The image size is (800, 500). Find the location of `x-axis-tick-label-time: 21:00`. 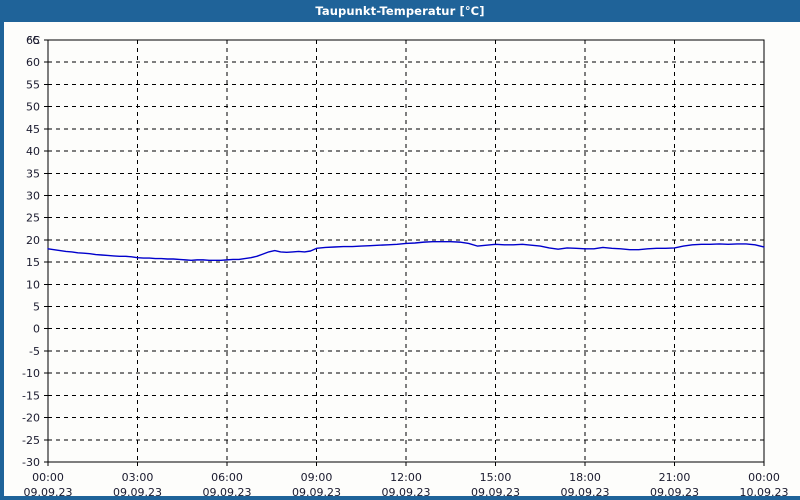

x-axis-tick-label-time: 21:00 is located at coordinates (675, 477).